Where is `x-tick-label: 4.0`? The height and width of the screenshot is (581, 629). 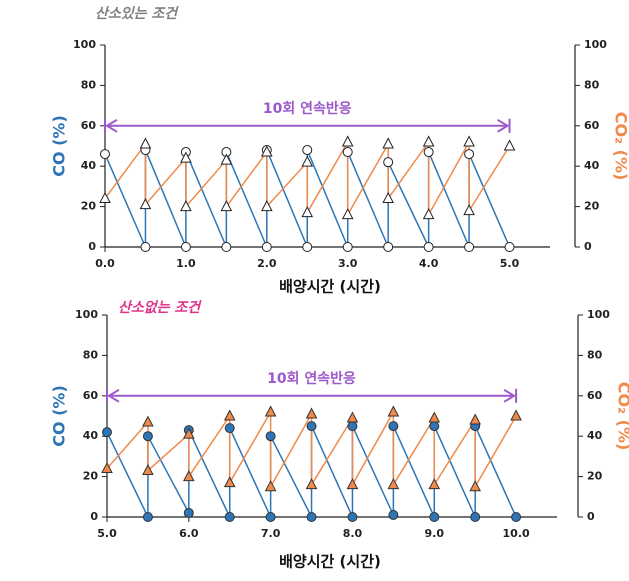 x-tick-label: 4.0 is located at coordinates (429, 263).